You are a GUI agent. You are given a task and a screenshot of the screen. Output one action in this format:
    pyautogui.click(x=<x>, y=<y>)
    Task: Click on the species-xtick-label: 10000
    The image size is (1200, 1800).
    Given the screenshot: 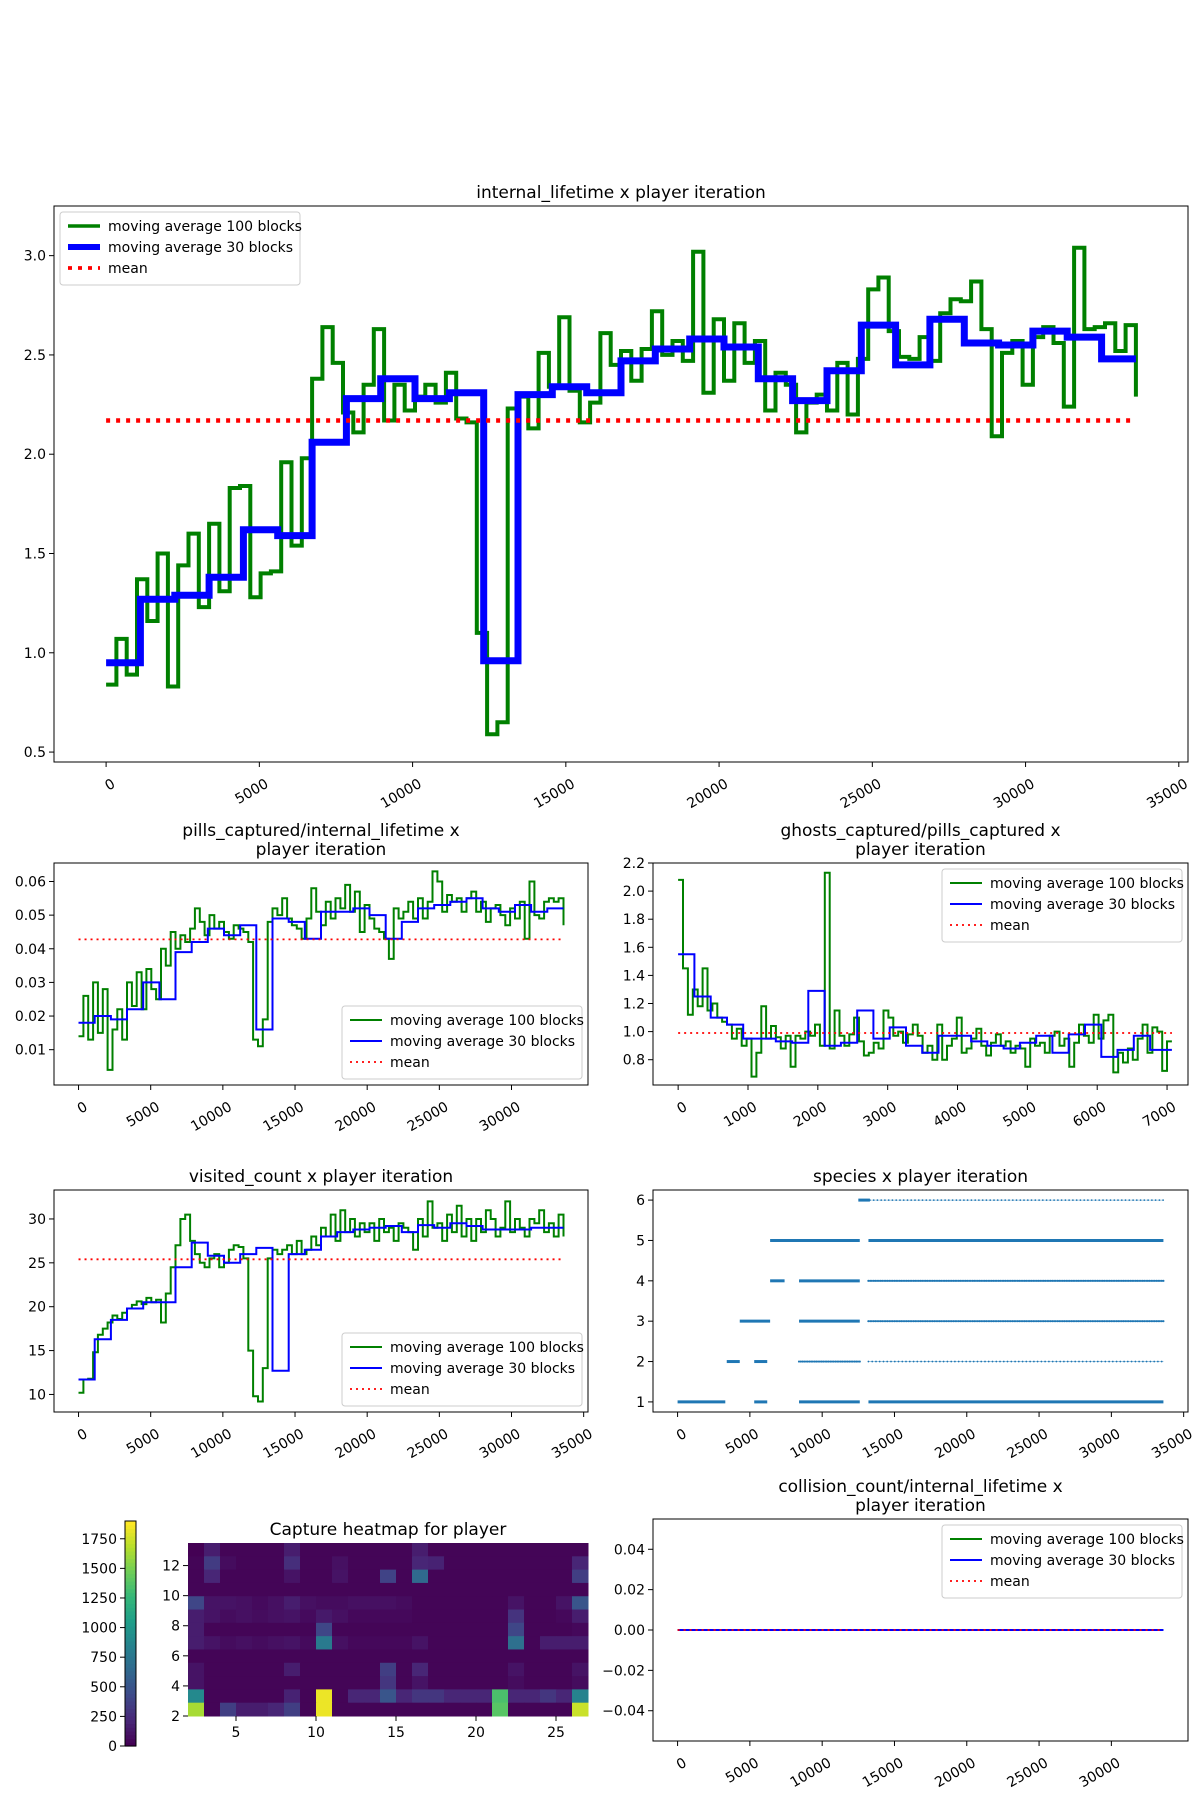 What is the action you would take?
    pyautogui.click(x=811, y=1444)
    